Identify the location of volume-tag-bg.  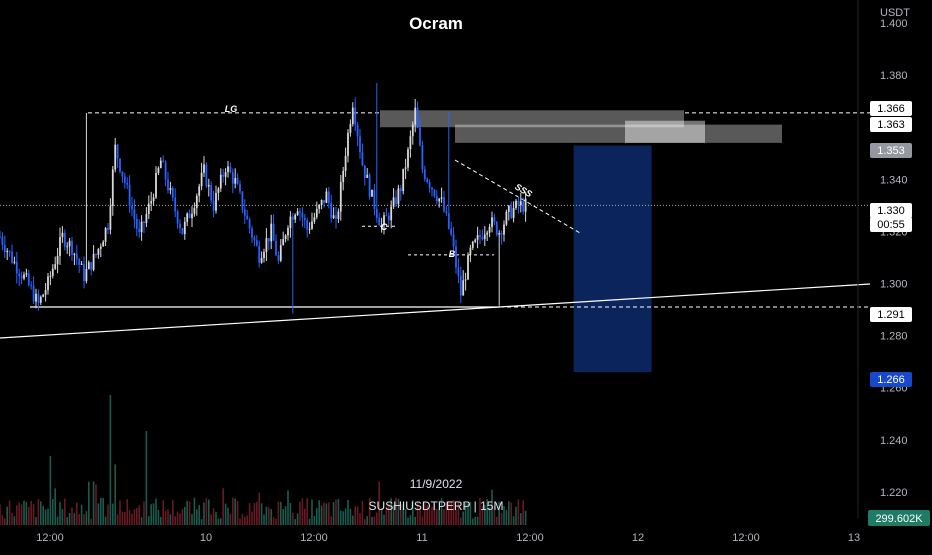
(899, 518).